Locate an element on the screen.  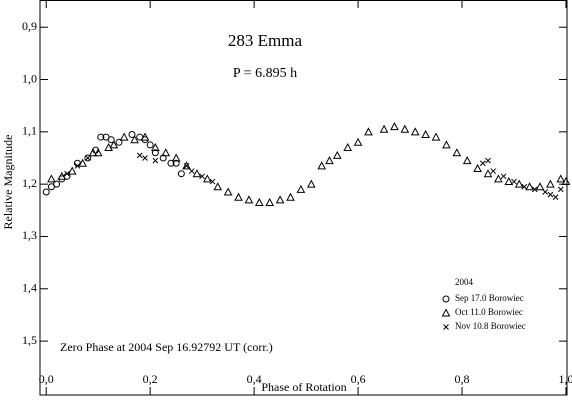
y-tick-label: 1,5 is located at coordinates (29, 340).